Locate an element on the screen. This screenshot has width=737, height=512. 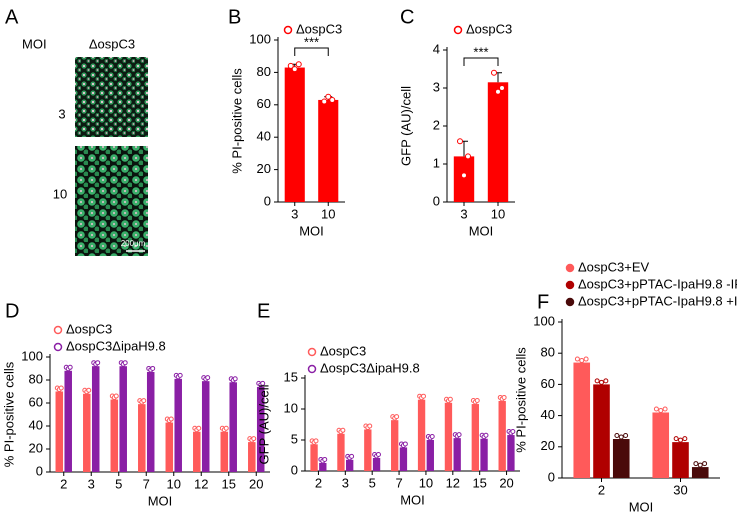
panel-letter: F is located at coordinates (543, 302).